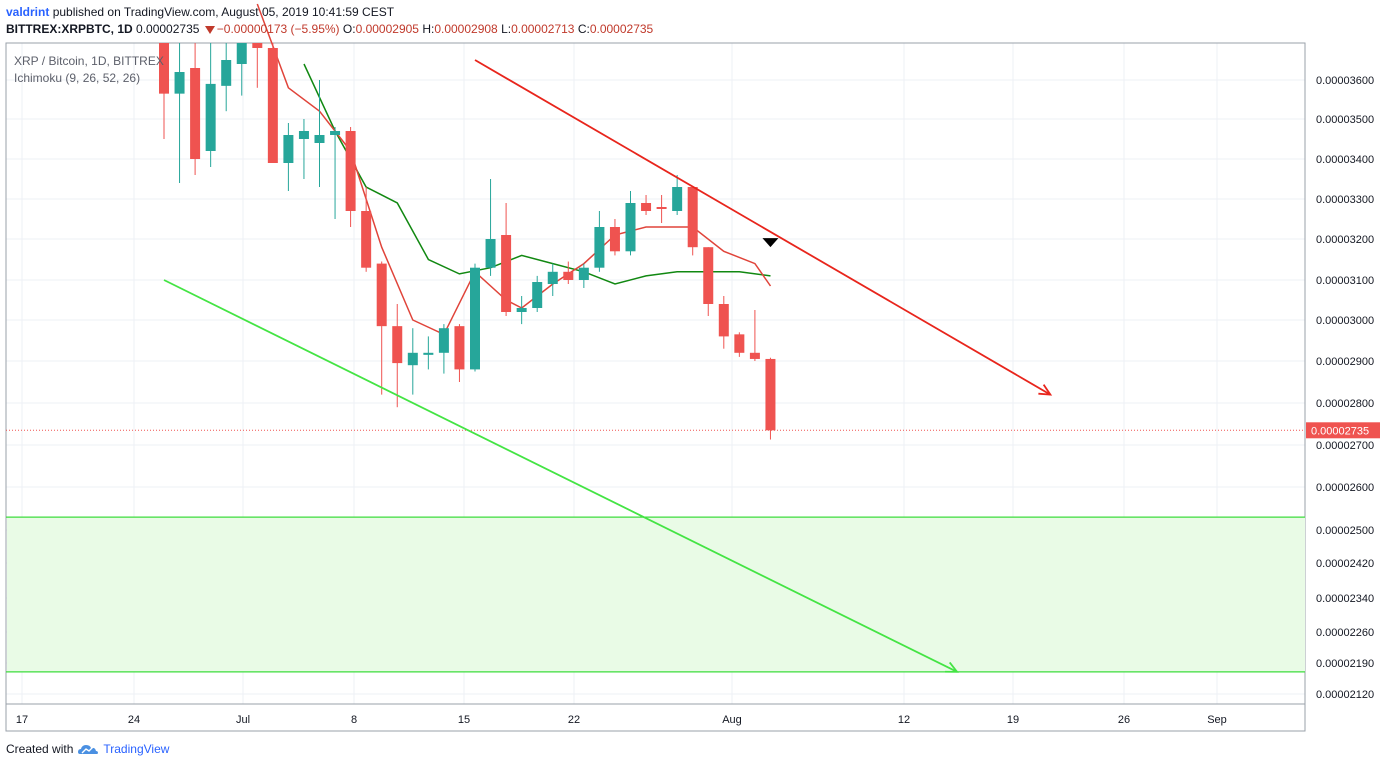  Describe the element at coordinates (770, 243) in the screenshot. I see `sell-marker-icon` at that location.